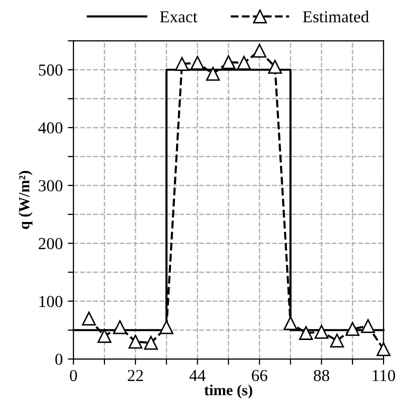 This screenshot has width=408, height=408. Describe the element at coordinates (73, 376) in the screenshot. I see `x-tick-label: 0` at that location.